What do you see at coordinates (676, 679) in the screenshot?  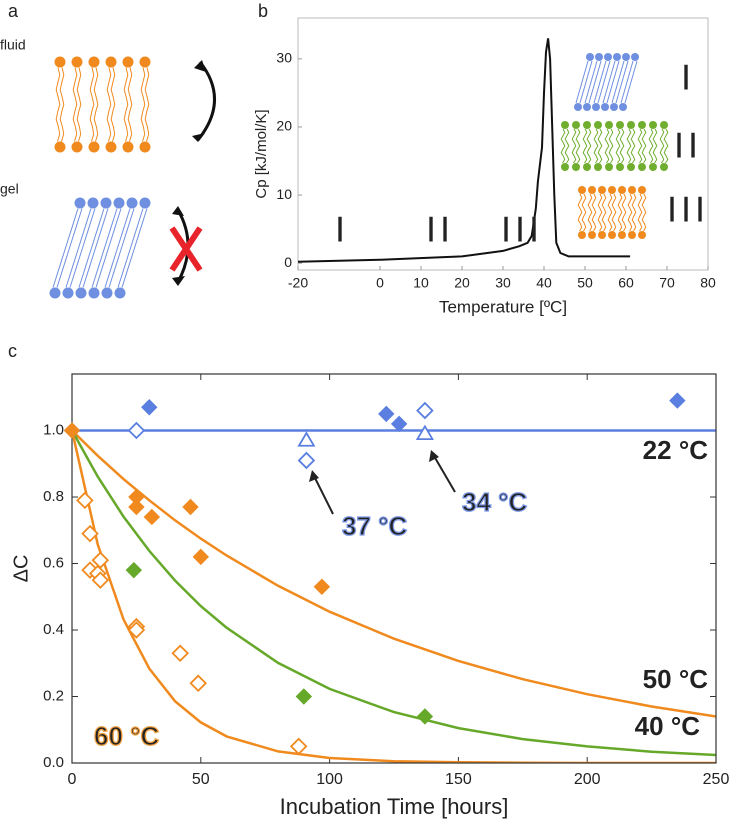 I see `temperature-label: 50 °C` at bounding box center [676, 679].